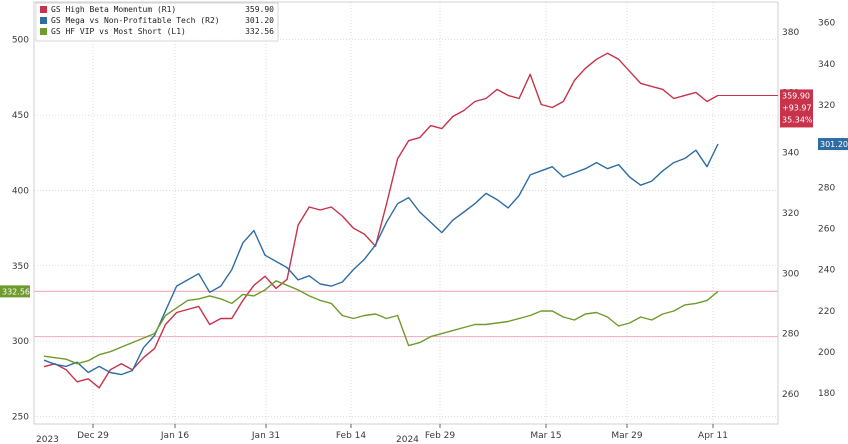 The image size is (848, 444). What do you see at coordinates (713, 436) in the screenshot?
I see `x-axis-tick-label: Apr 11` at bounding box center [713, 436].